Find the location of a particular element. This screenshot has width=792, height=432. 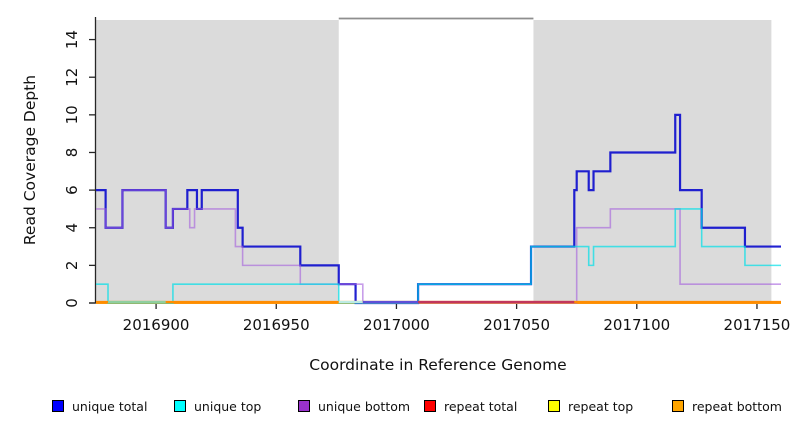

y-tick-label: 10 is located at coordinates (72, 114).